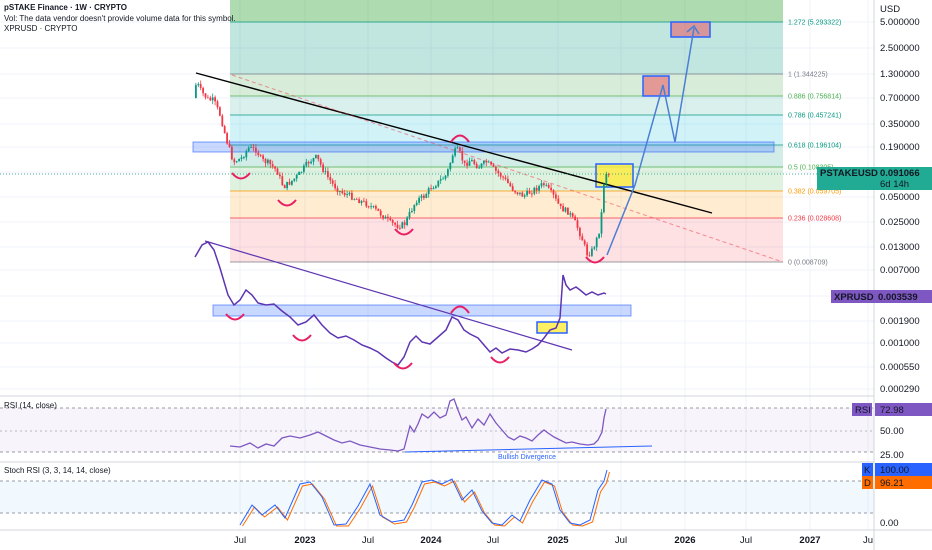  Describe the element at coordinates (41, 28) in the screenshot. I see `compare-symbol-title: XPRUSD · CRYPTO` at that location.